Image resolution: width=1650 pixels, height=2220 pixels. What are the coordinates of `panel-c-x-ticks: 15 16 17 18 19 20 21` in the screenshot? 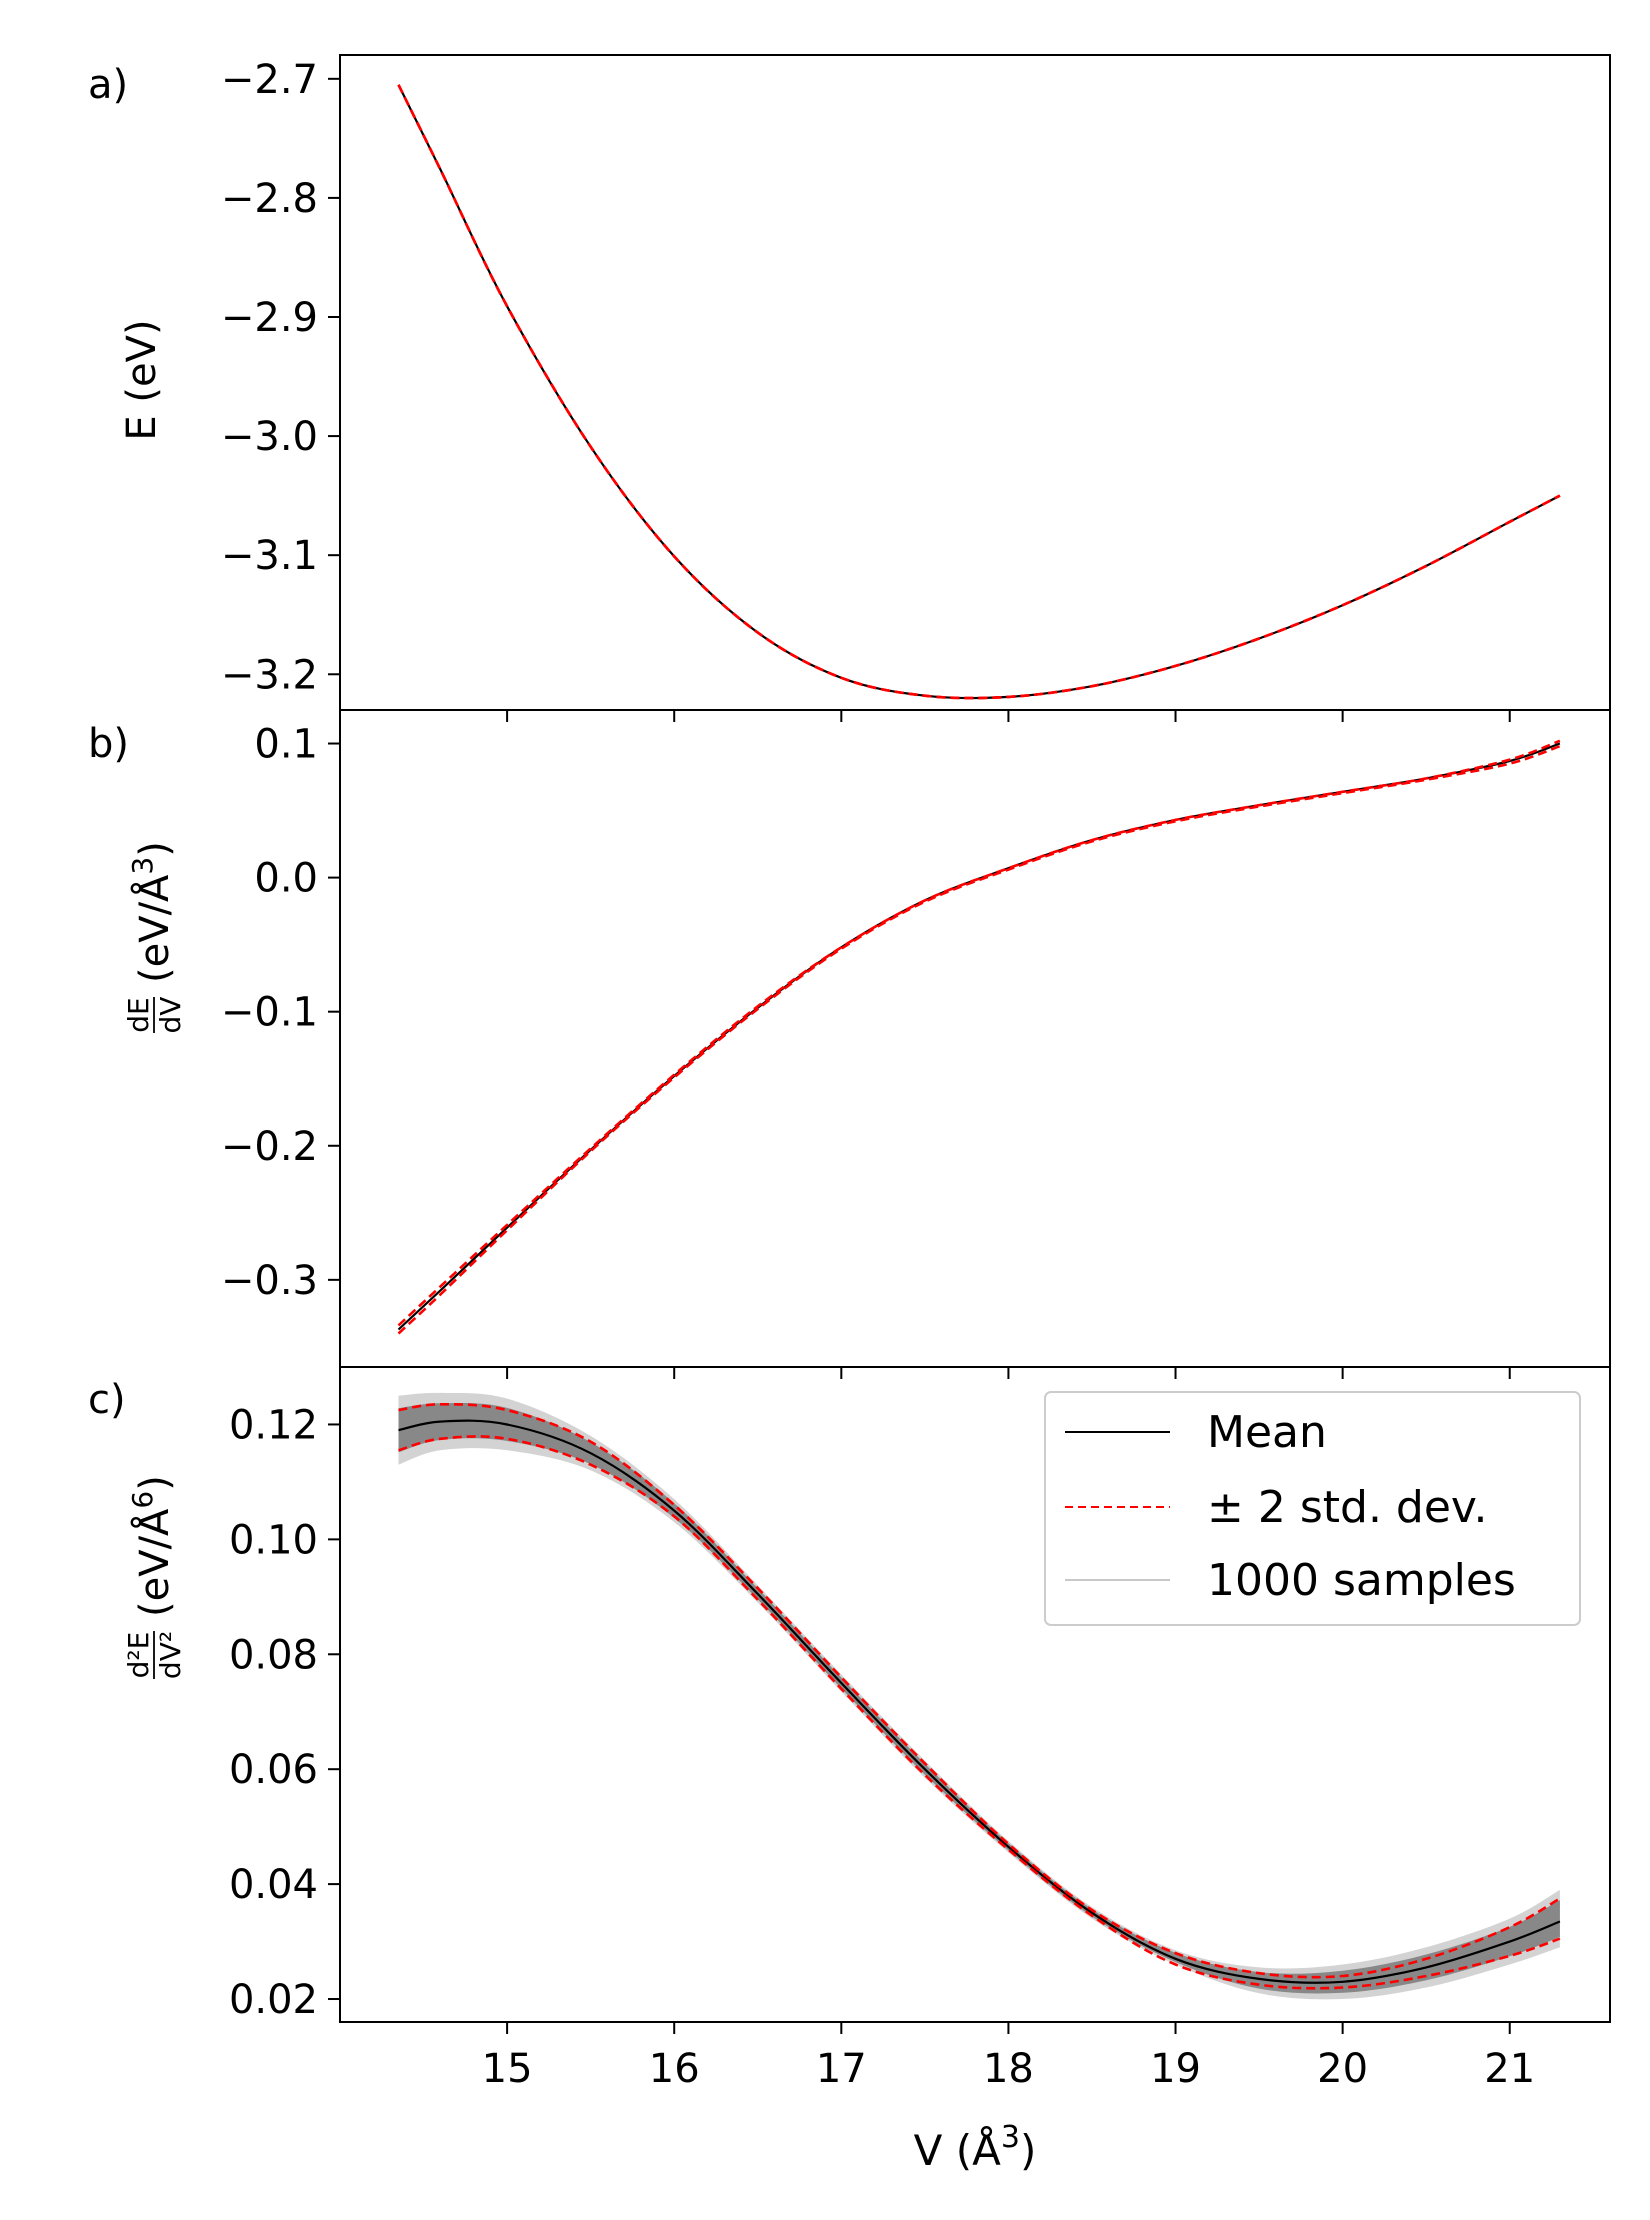 It's located at (1008, 2057).